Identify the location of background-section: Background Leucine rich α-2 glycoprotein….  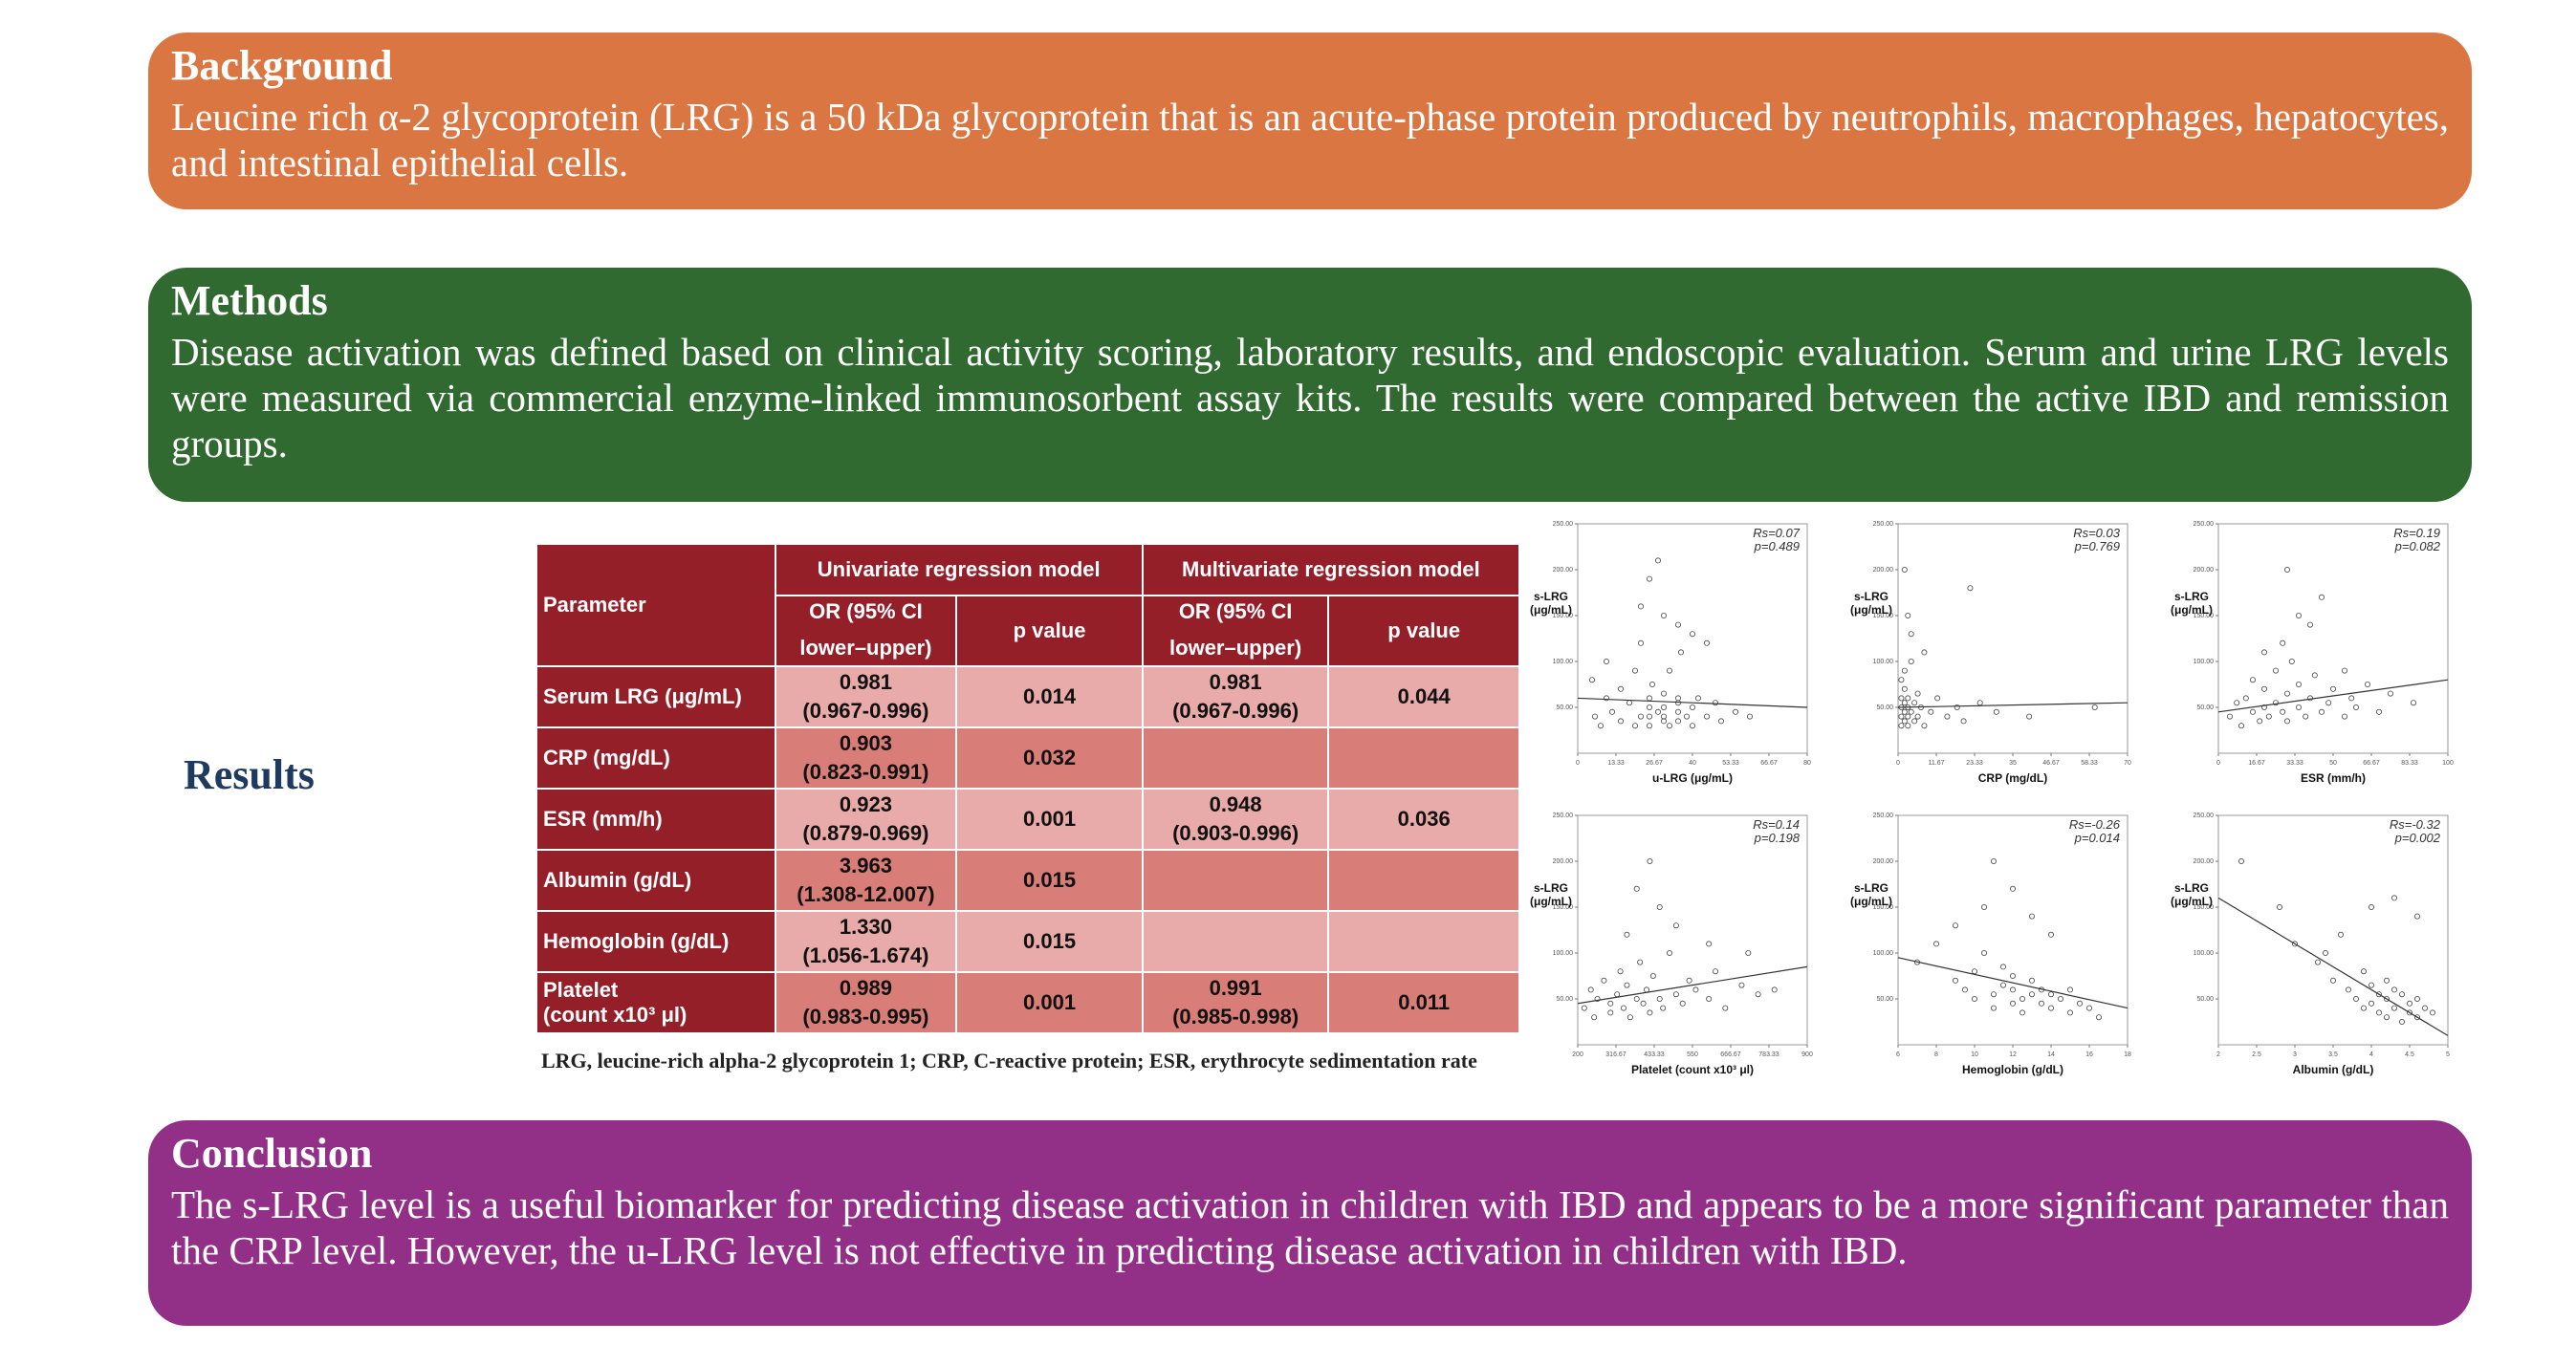
(1310, 121).